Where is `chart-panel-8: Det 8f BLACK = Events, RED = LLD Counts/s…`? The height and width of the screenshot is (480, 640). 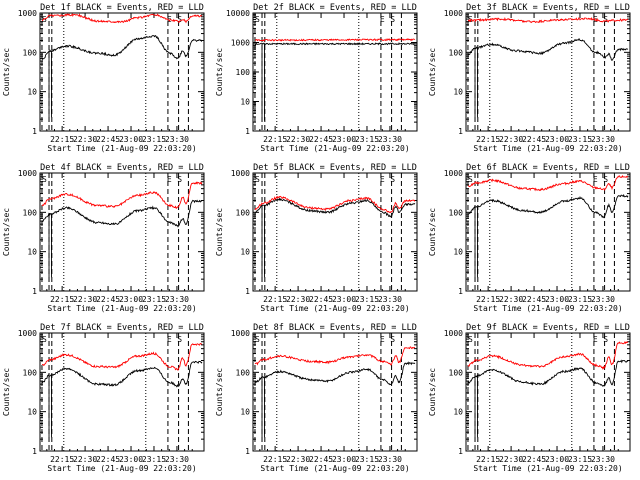 chart-panel-8: Det 8f BLACK = Events, RED = LLD Counts/s… is located at coordinates (316, 398).